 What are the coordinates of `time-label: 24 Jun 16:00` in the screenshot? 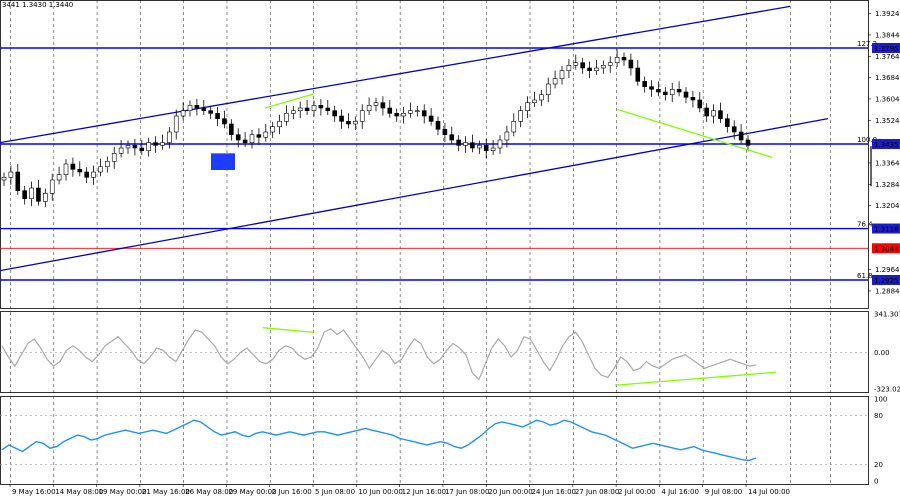 It's located at (554, 492).